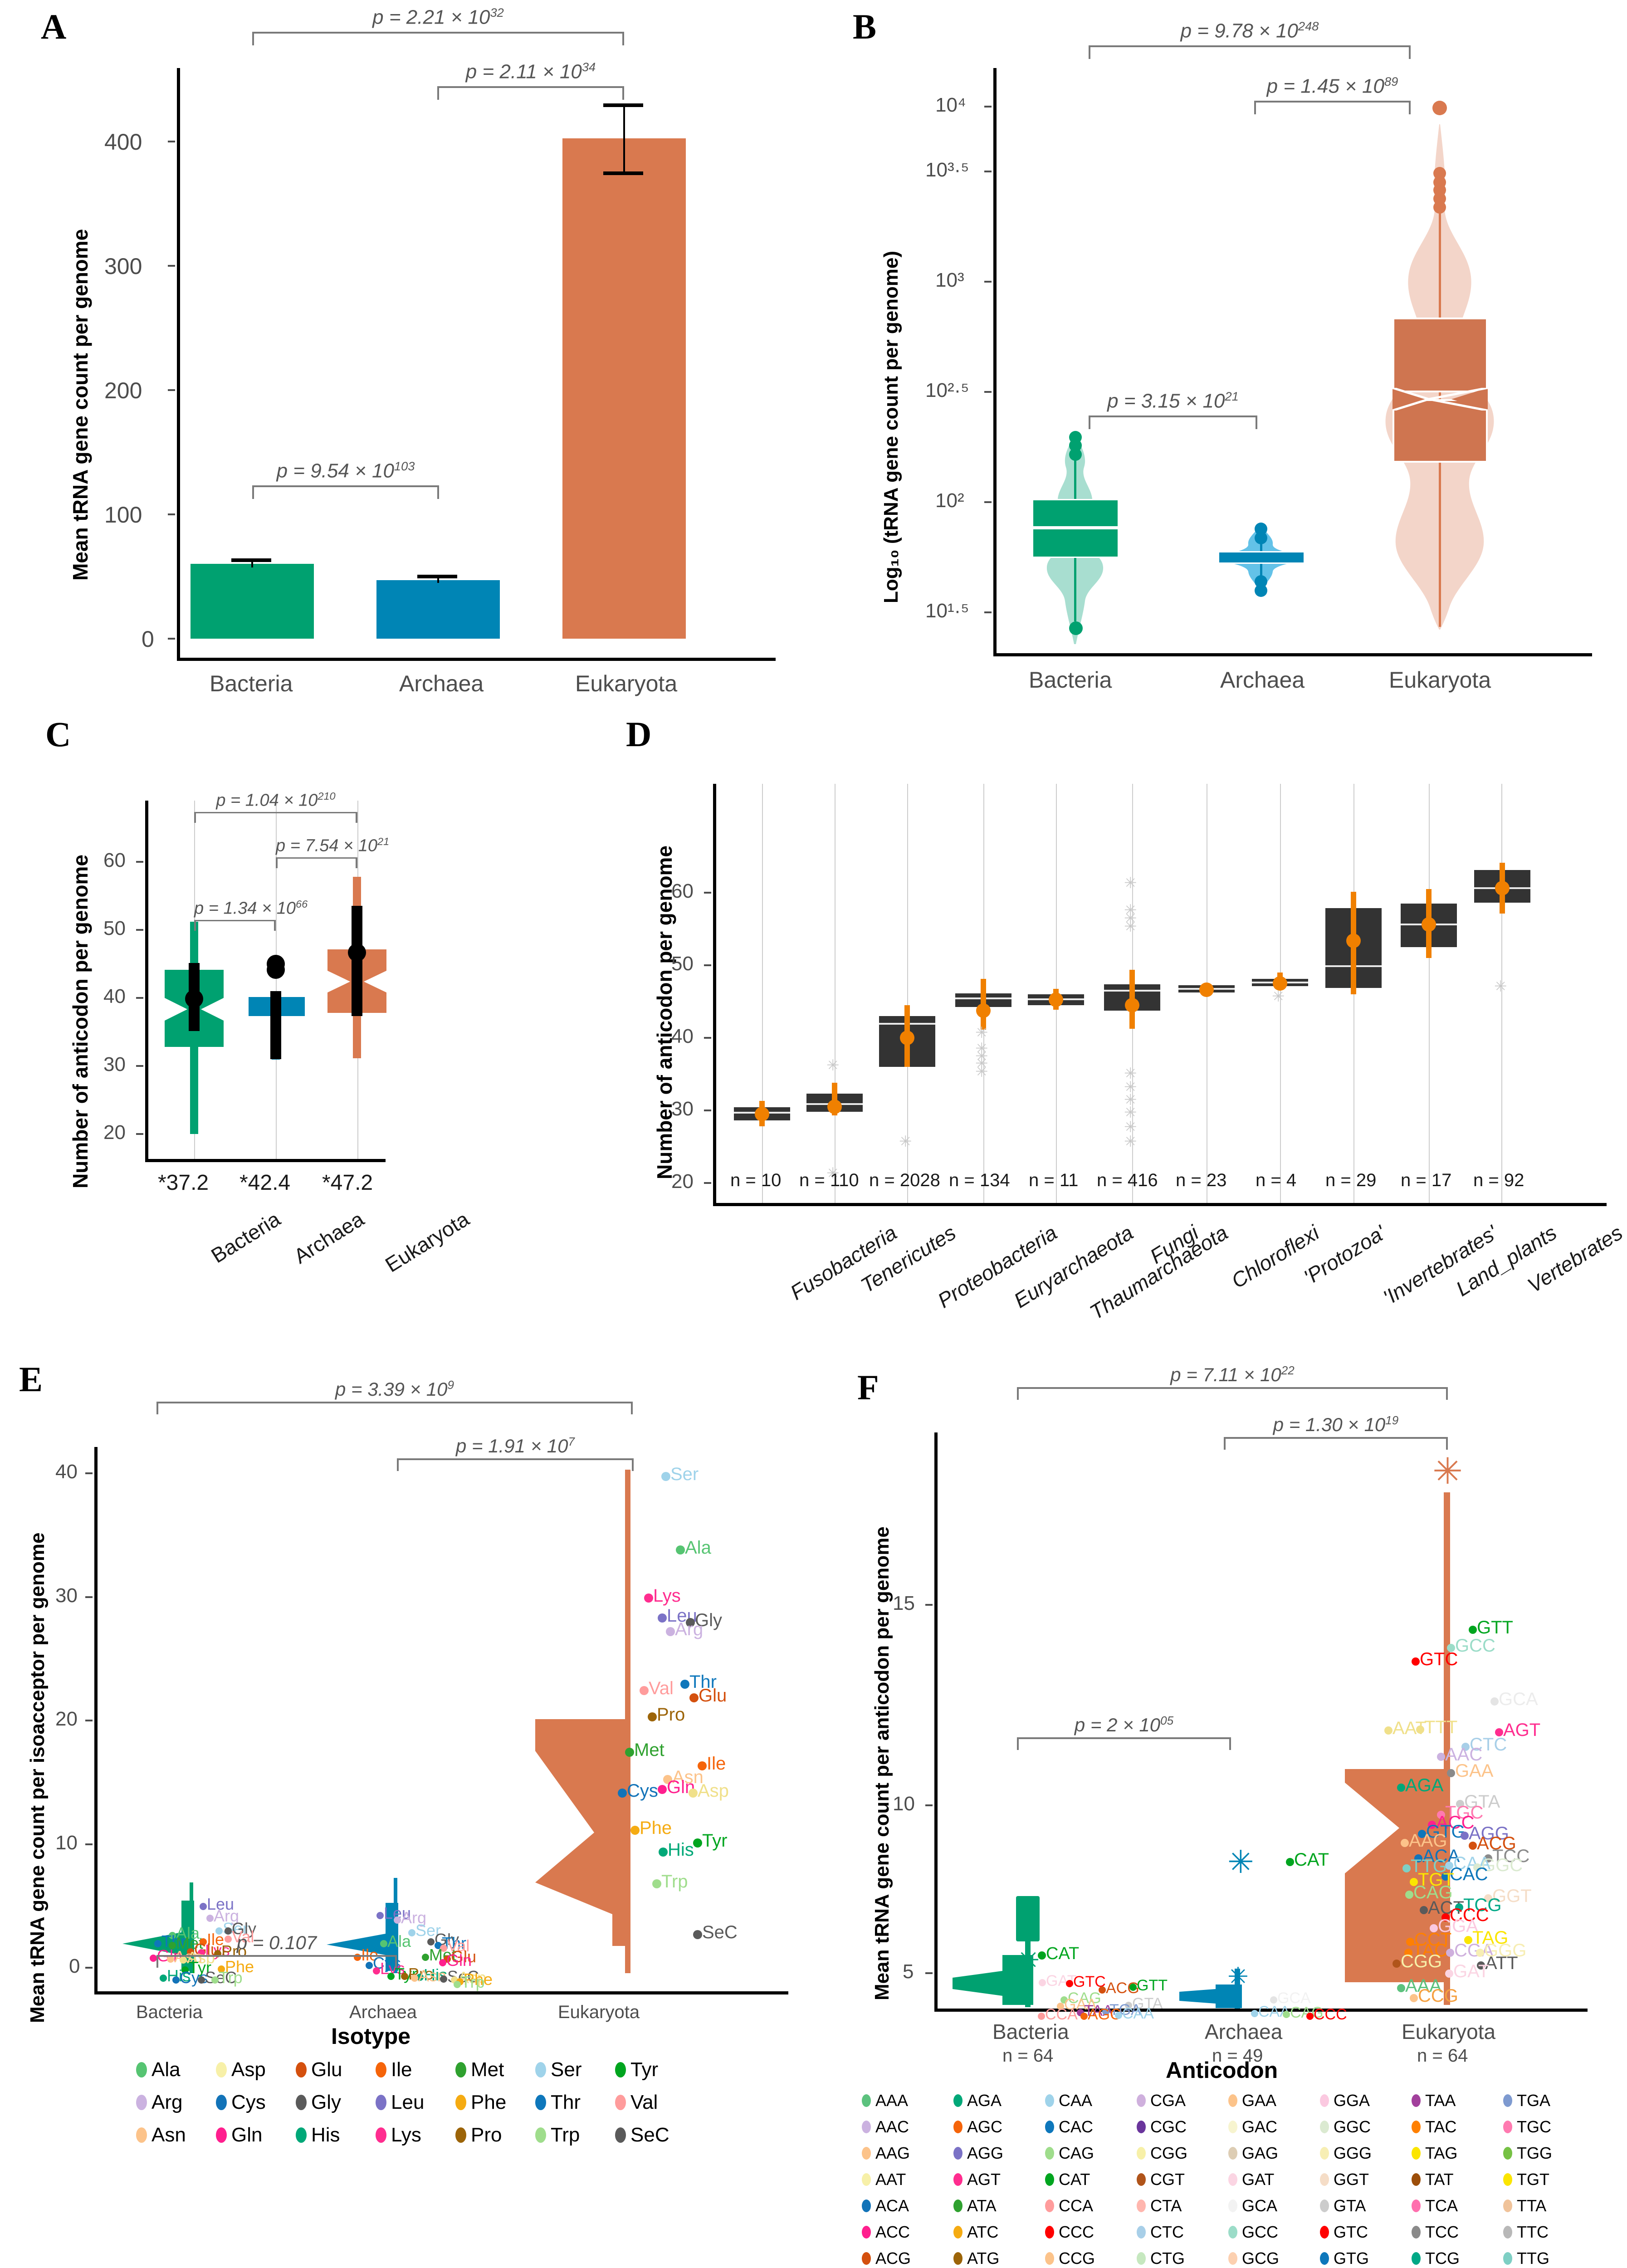 The width and height of the screenshot is (1627, 2268). What do you see at coordinates (424, 1931) in the screenshot?
I see `iso-point-ser-arc: Ser` at bounding box center [424, 1931].